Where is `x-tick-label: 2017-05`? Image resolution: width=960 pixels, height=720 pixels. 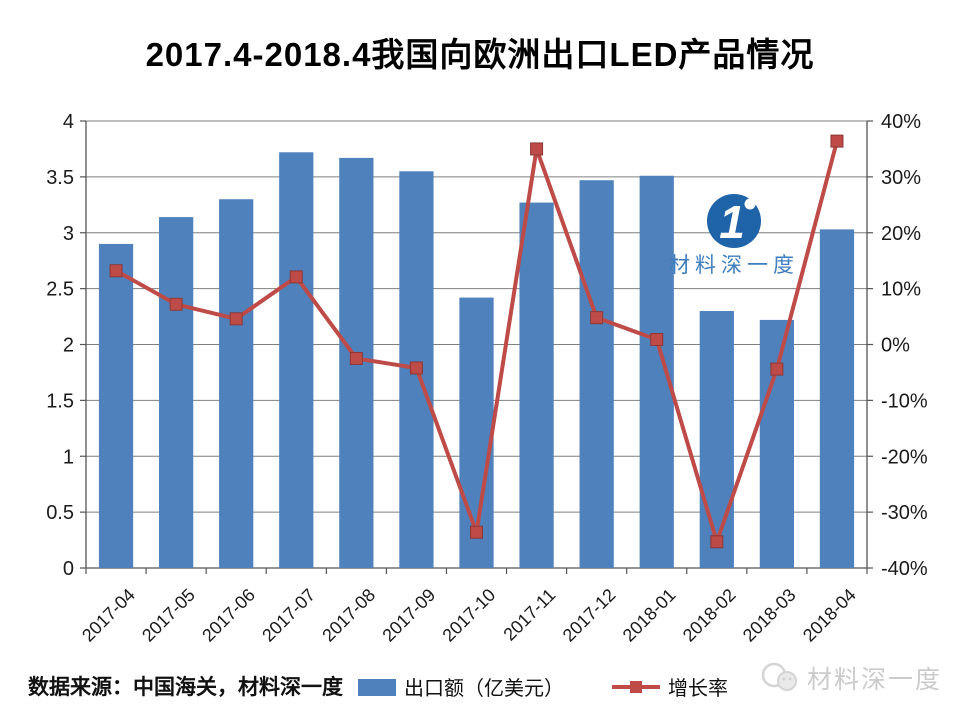 x-tick-label: 2017-05 is located at coordinates (168, 615).